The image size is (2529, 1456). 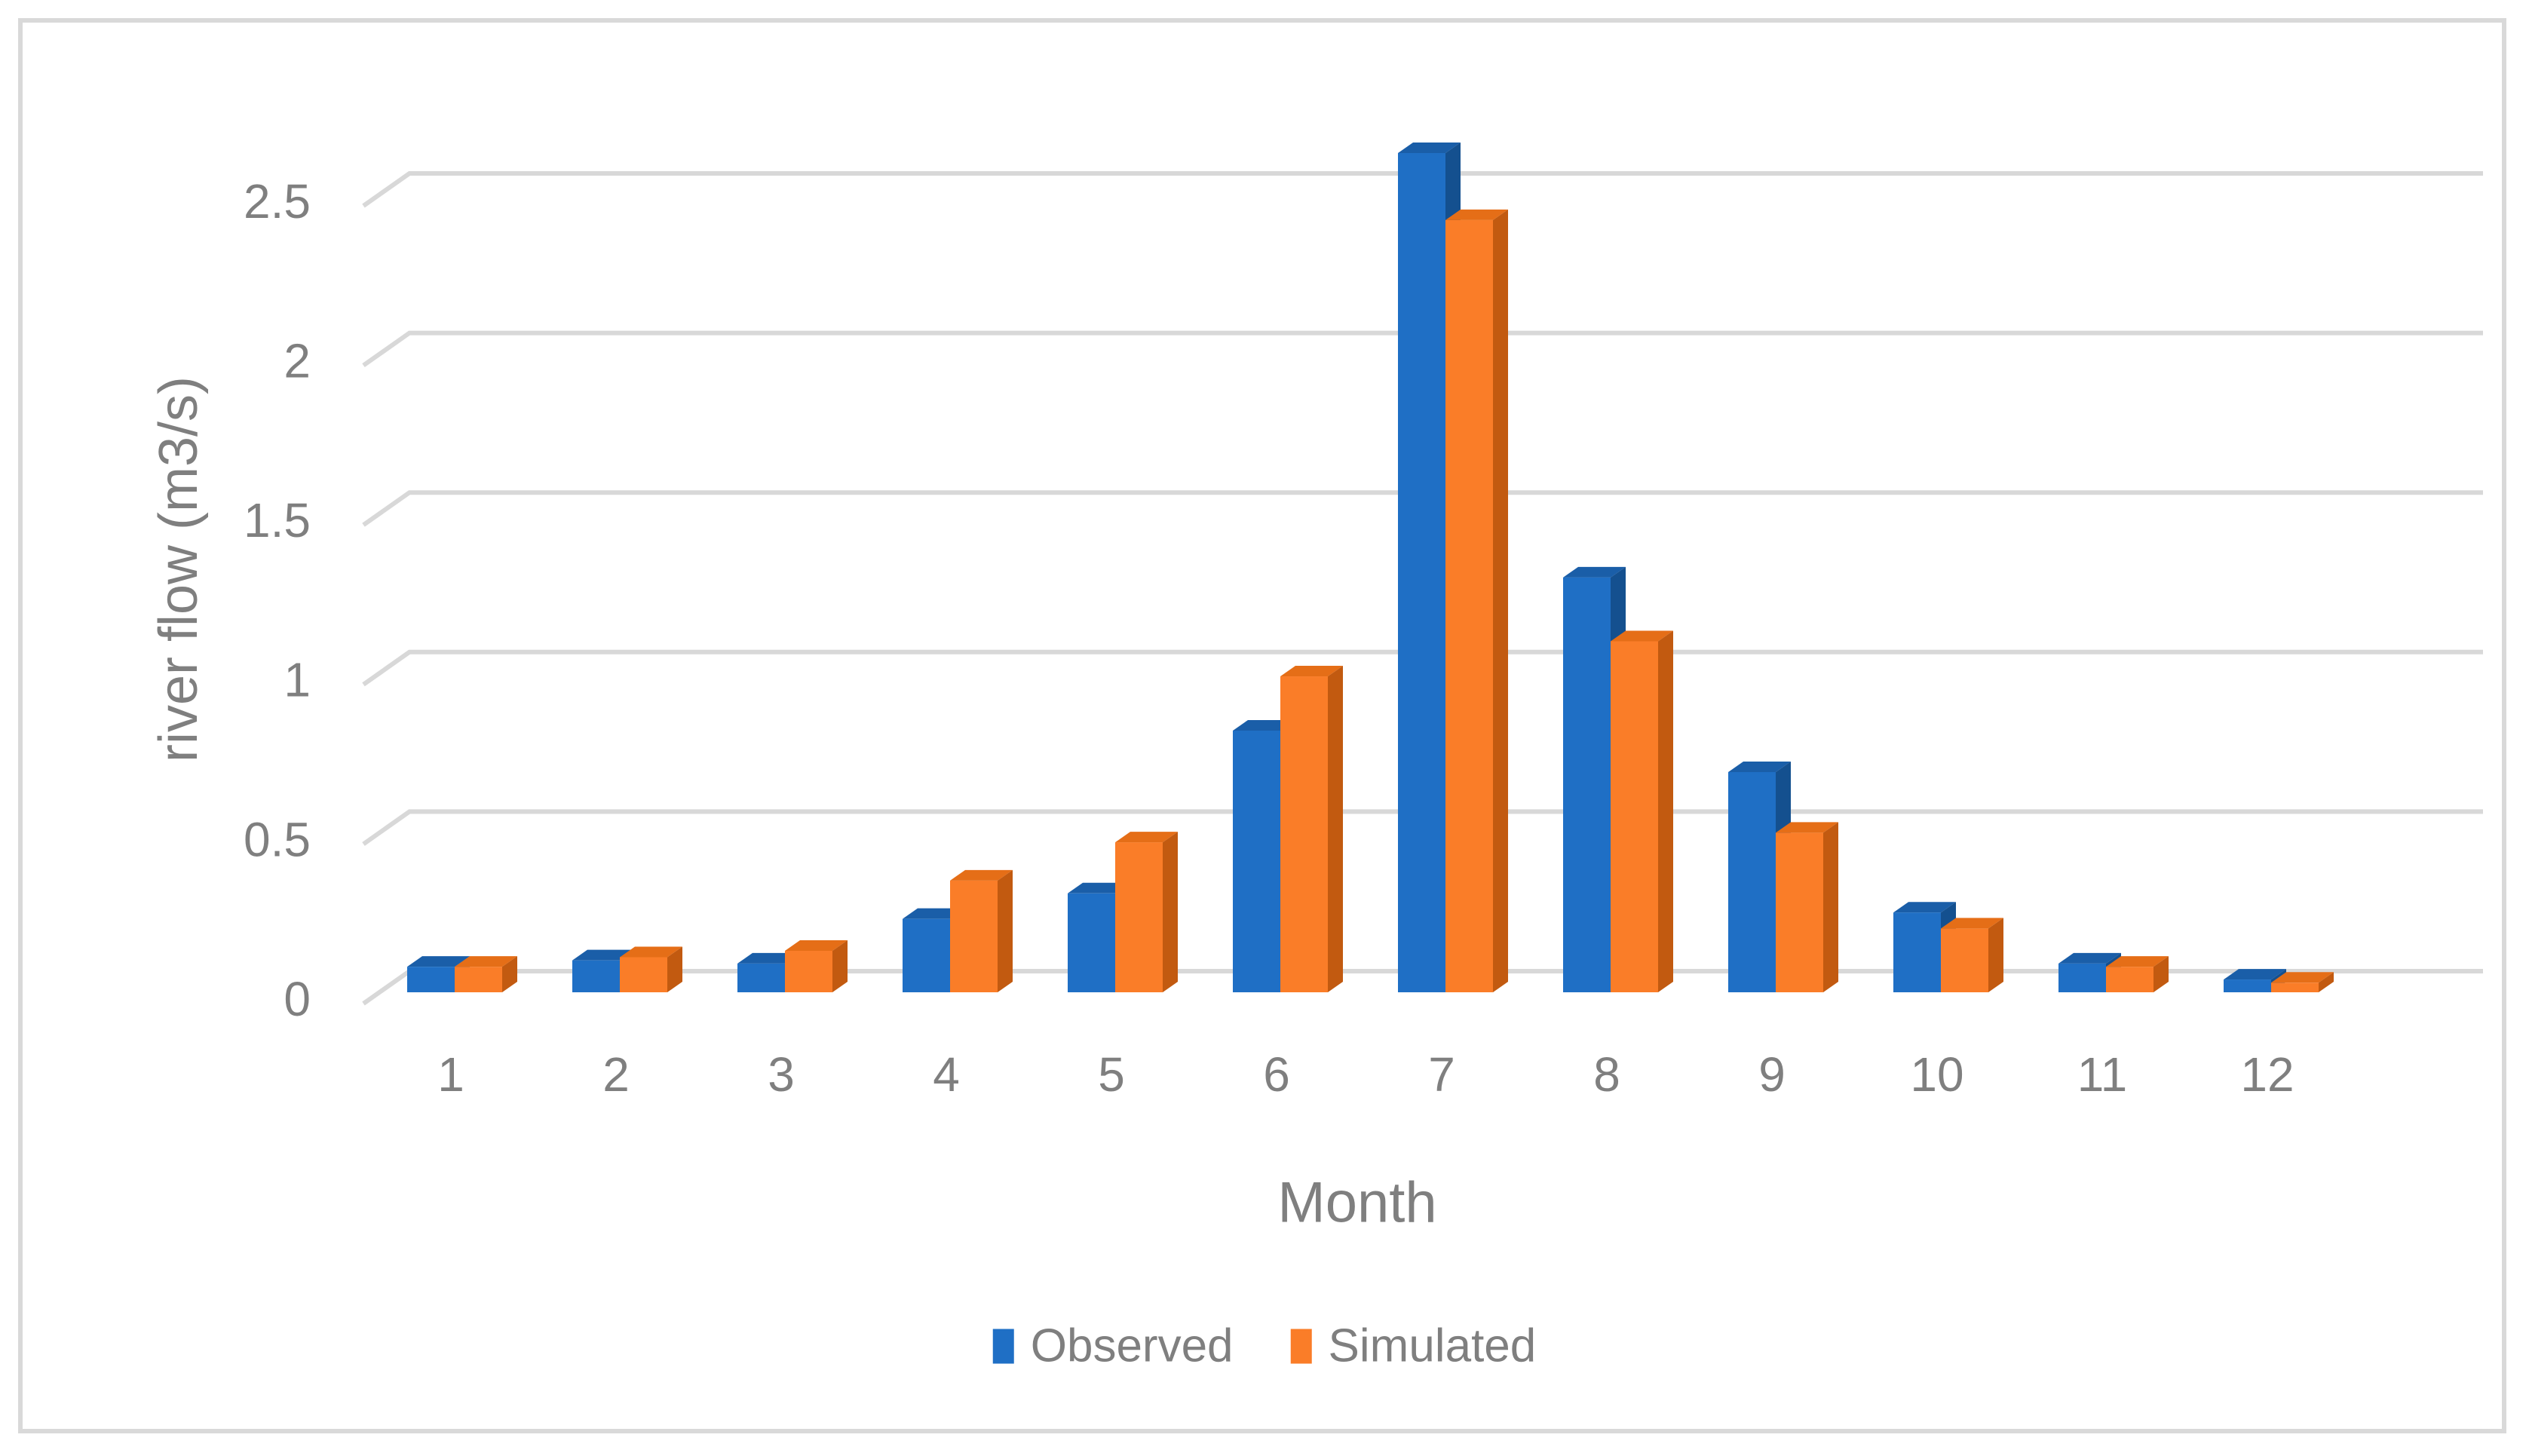 I want to click on gridline-1.5, so click(x=1422, y=508).